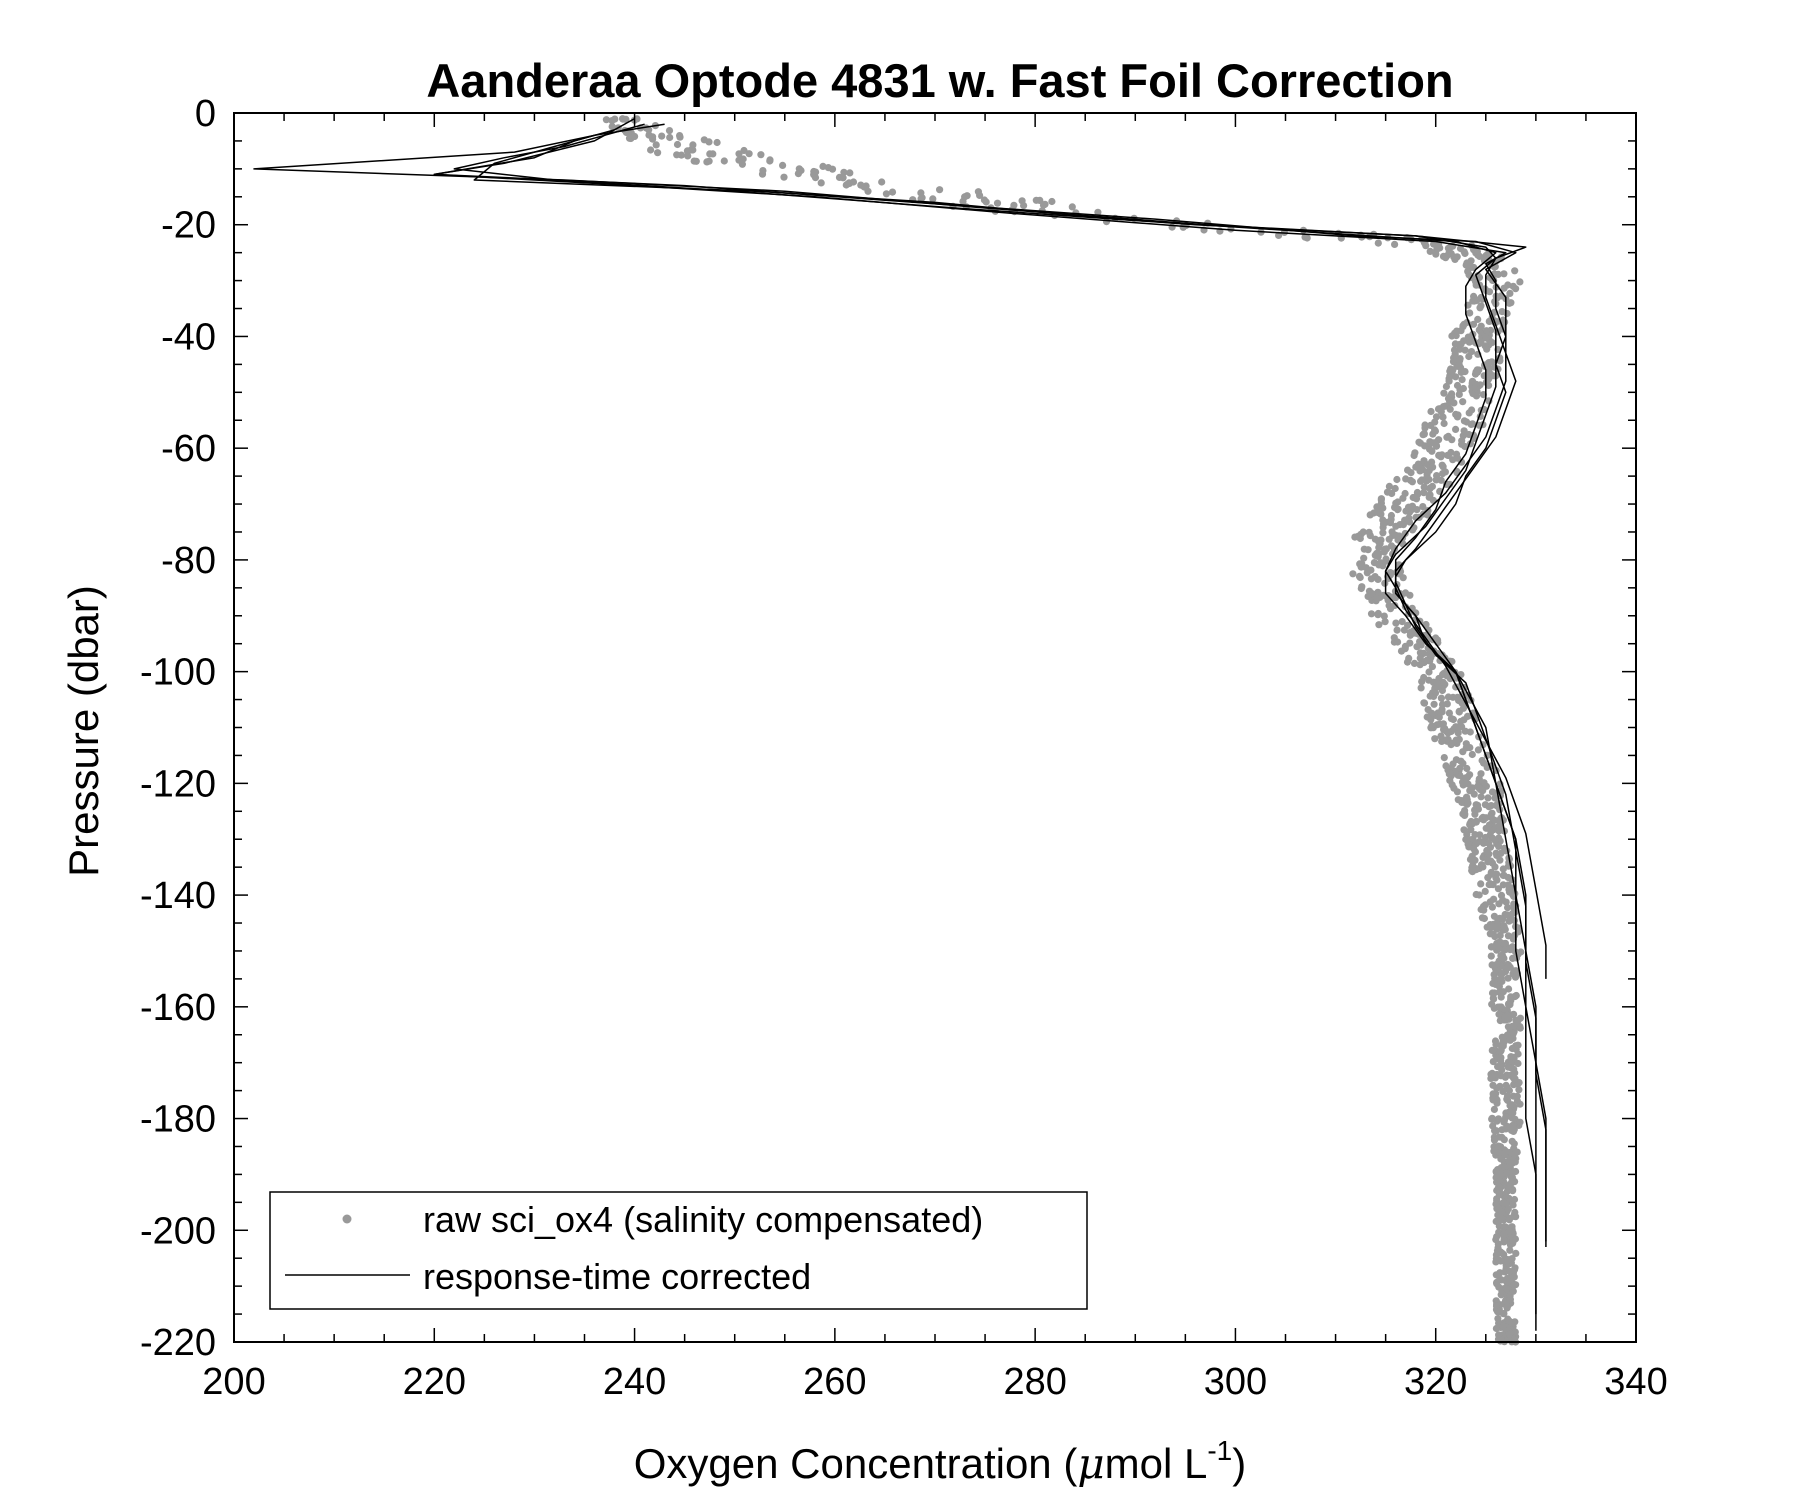  What do you see at coordinates (178, 1120) in the screenshot?
I see `y-tick-label: -180` at bounding box center [178, 1120].